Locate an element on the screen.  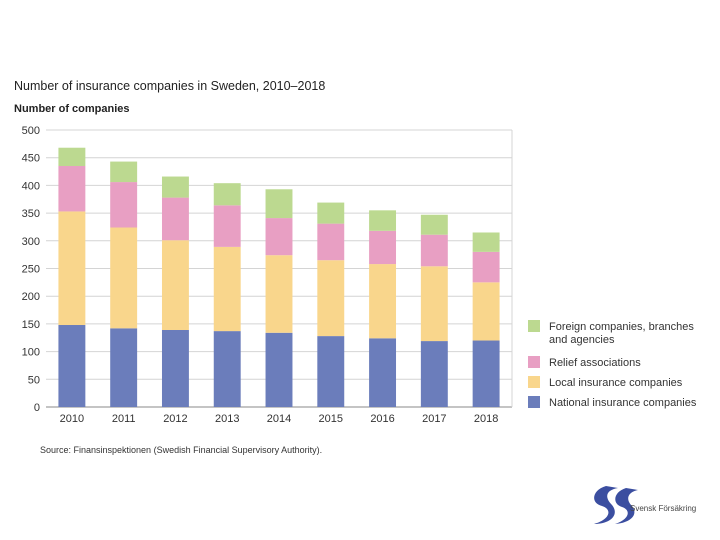
legend-label: Local insurance companies is located at coordinates (616, 383).